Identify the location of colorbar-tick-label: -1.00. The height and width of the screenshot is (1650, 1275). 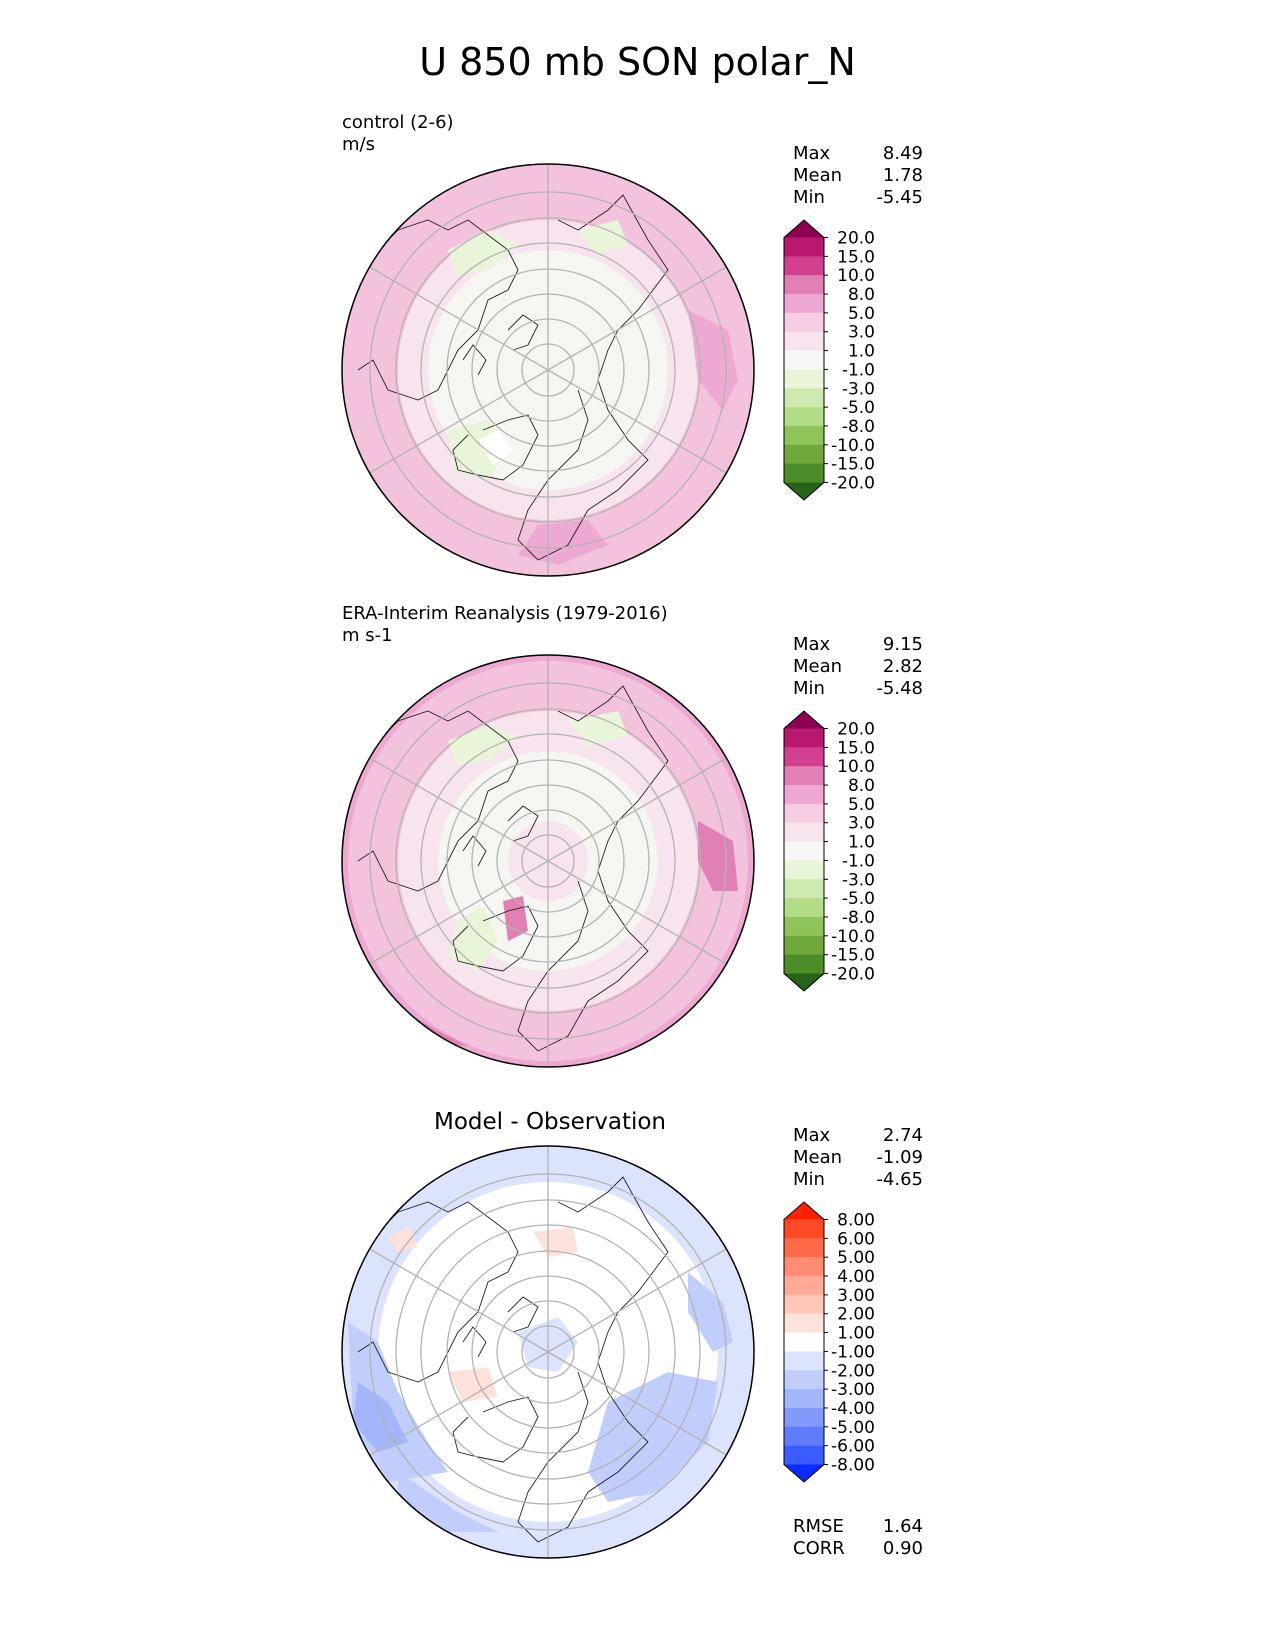
(853, 1352).